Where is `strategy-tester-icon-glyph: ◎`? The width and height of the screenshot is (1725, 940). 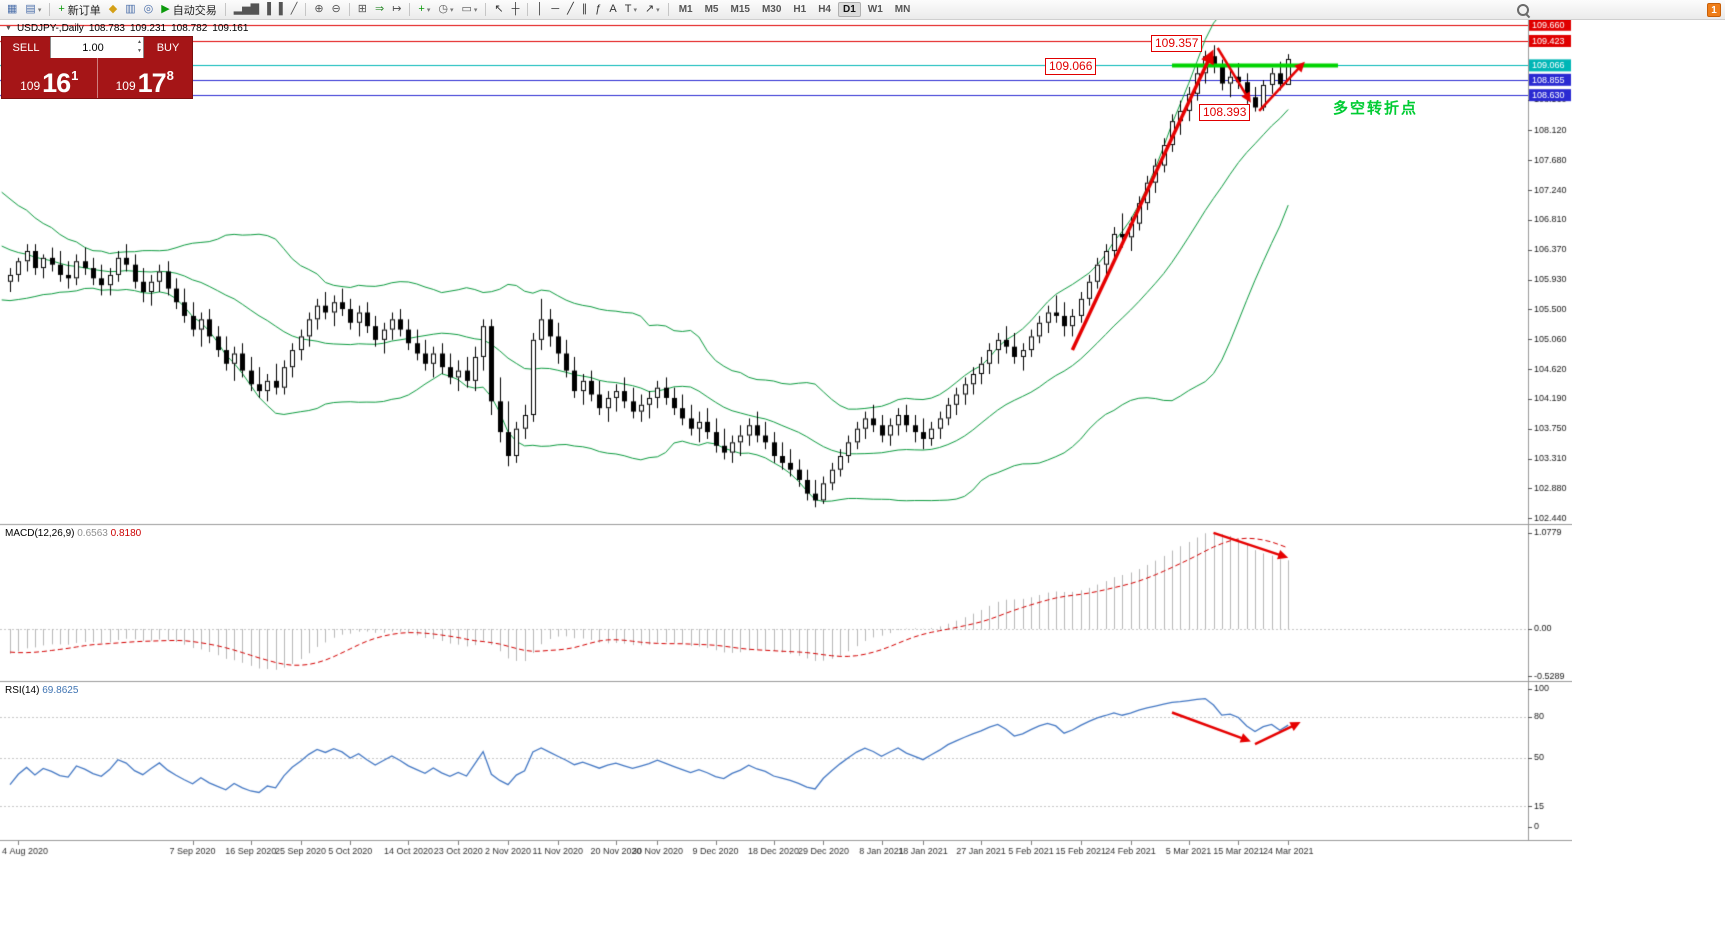 strategy-tester-icon-glyph: ◎ is located at coordinates (148, 9).